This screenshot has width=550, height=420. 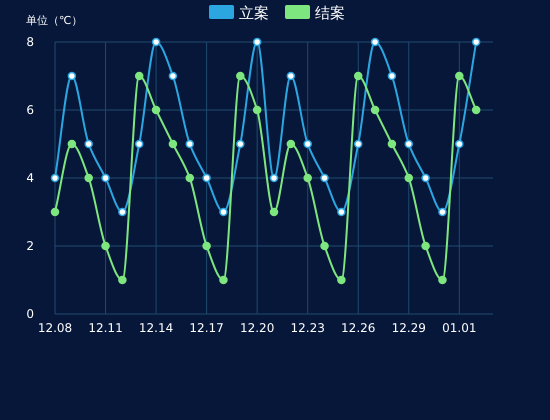 What do you see at coordinates (30, 178) in the screenshot?
I see `y-tick-label: 4` at bounding box center [30, 178].